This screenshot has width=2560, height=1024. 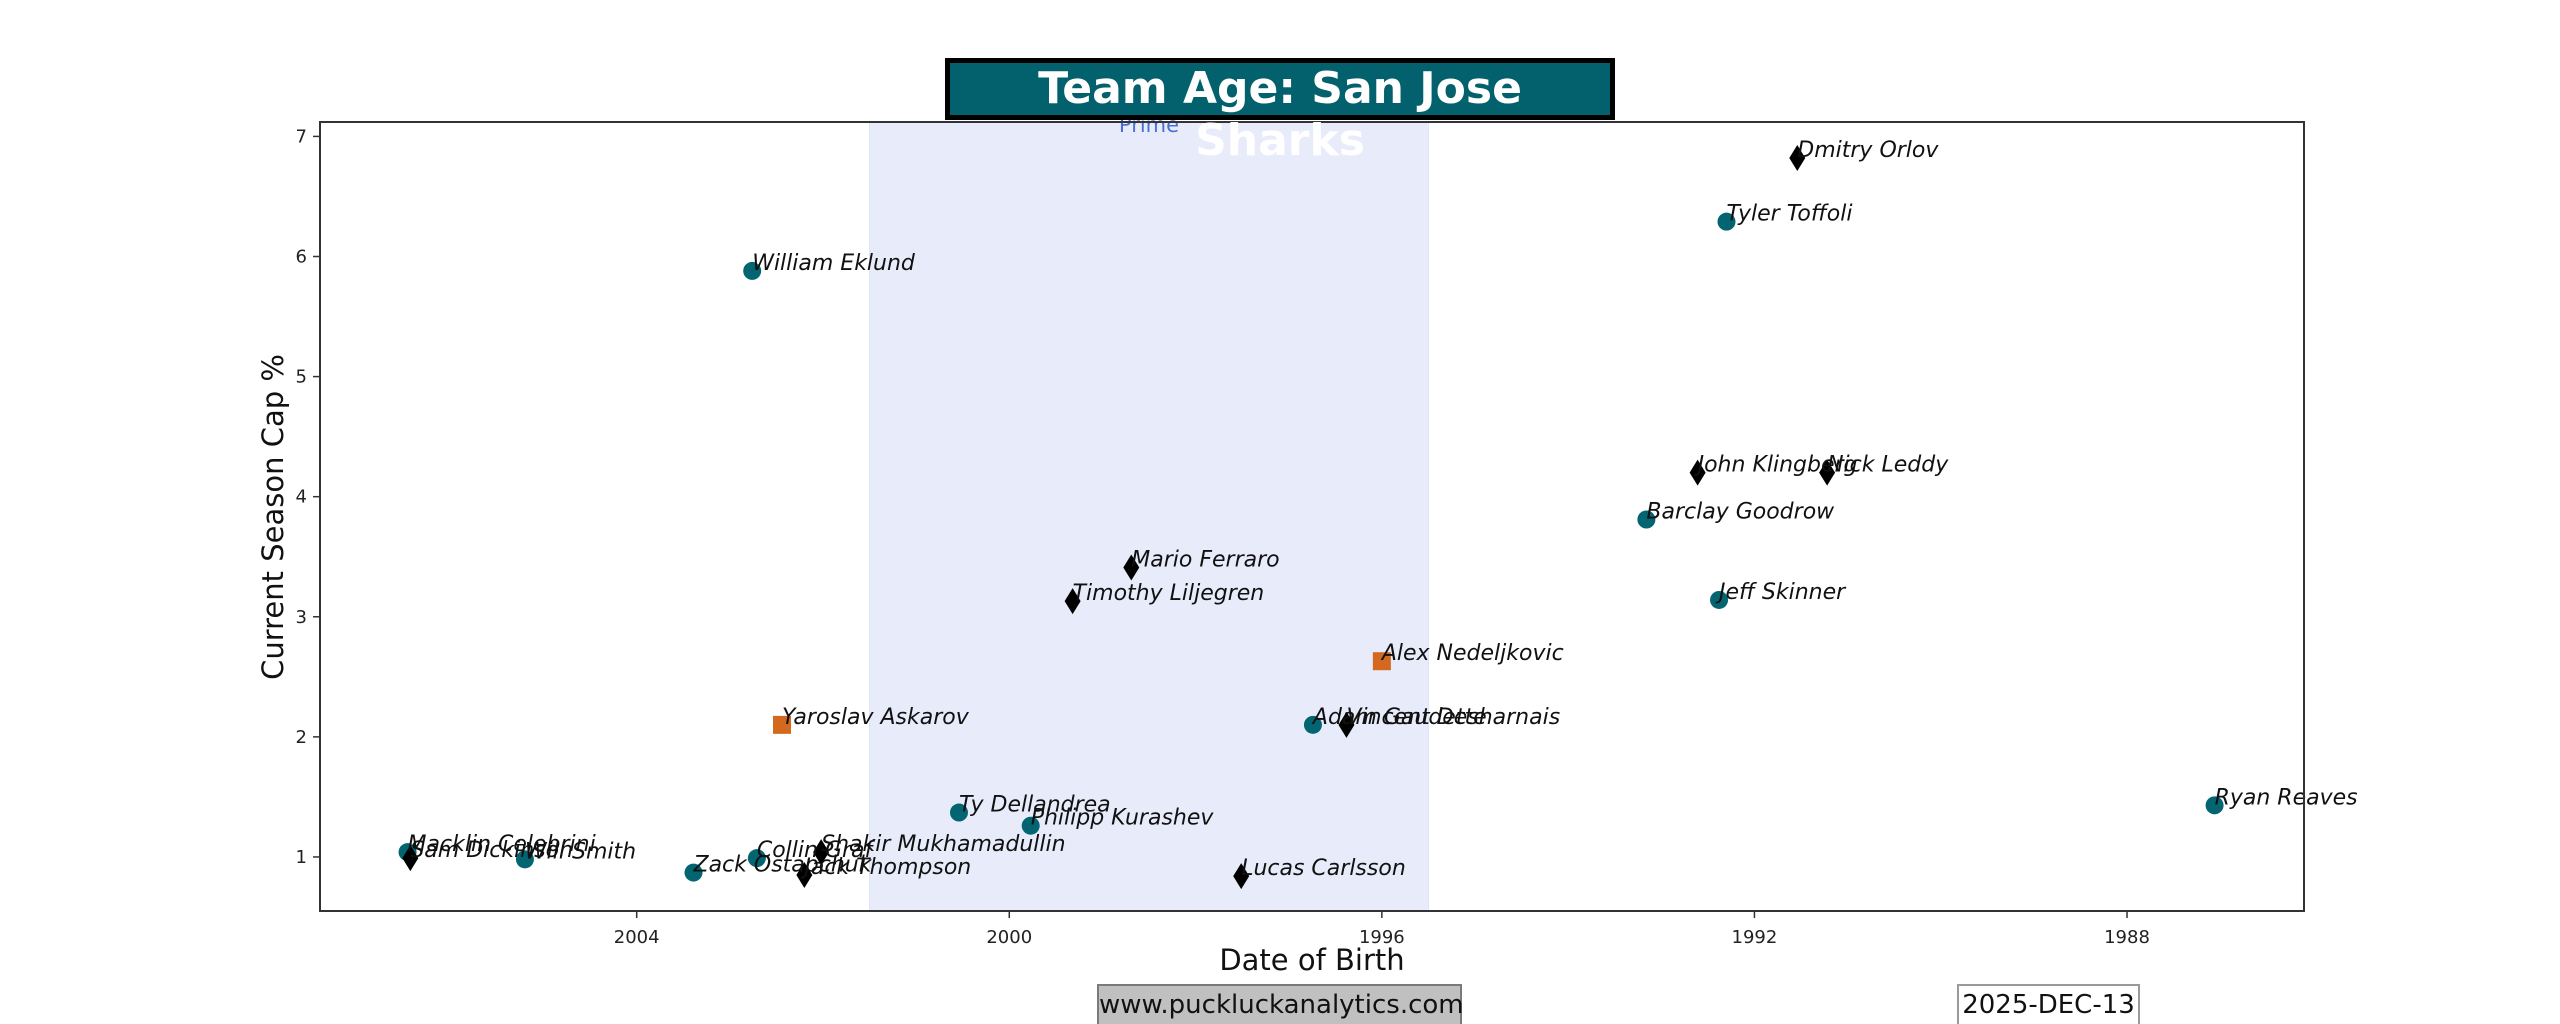 What do you see at coordinates (301, 257) in the screenshot?
I see `y-tick-label: 6` at bounding box center [301, 257].